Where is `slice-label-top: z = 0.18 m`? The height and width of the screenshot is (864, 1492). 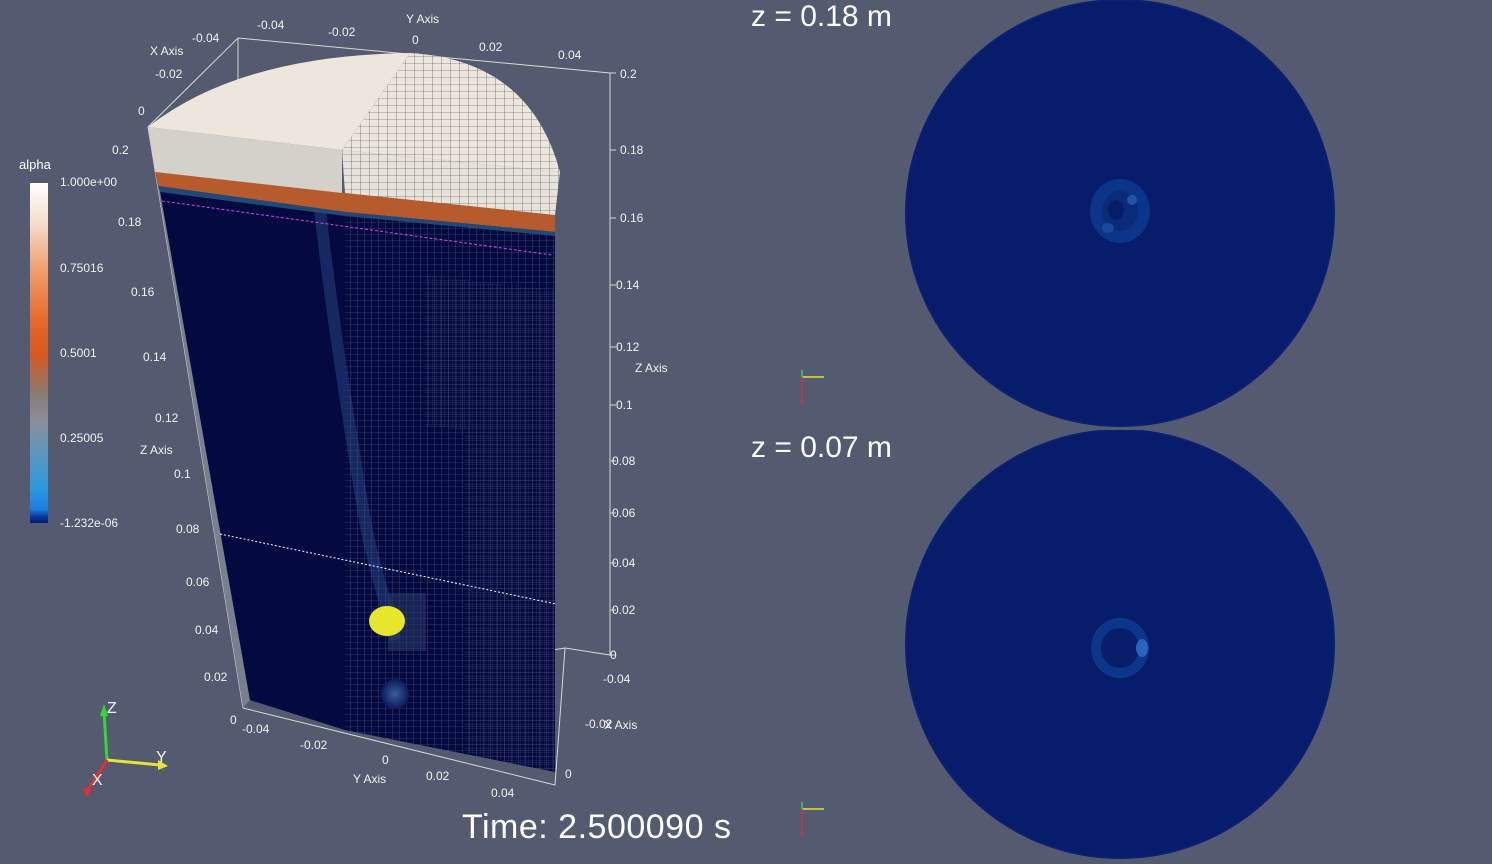 slice-label-top: z = 0.18 m is located at coordinates (821, 16).